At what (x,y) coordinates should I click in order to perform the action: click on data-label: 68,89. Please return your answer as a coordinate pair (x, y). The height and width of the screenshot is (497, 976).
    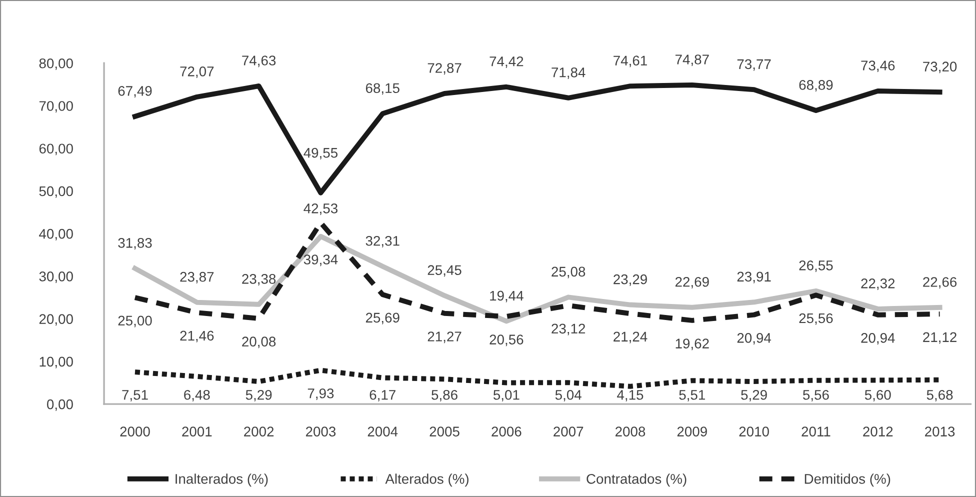
    Looking at the image, I should click on (816, 86).